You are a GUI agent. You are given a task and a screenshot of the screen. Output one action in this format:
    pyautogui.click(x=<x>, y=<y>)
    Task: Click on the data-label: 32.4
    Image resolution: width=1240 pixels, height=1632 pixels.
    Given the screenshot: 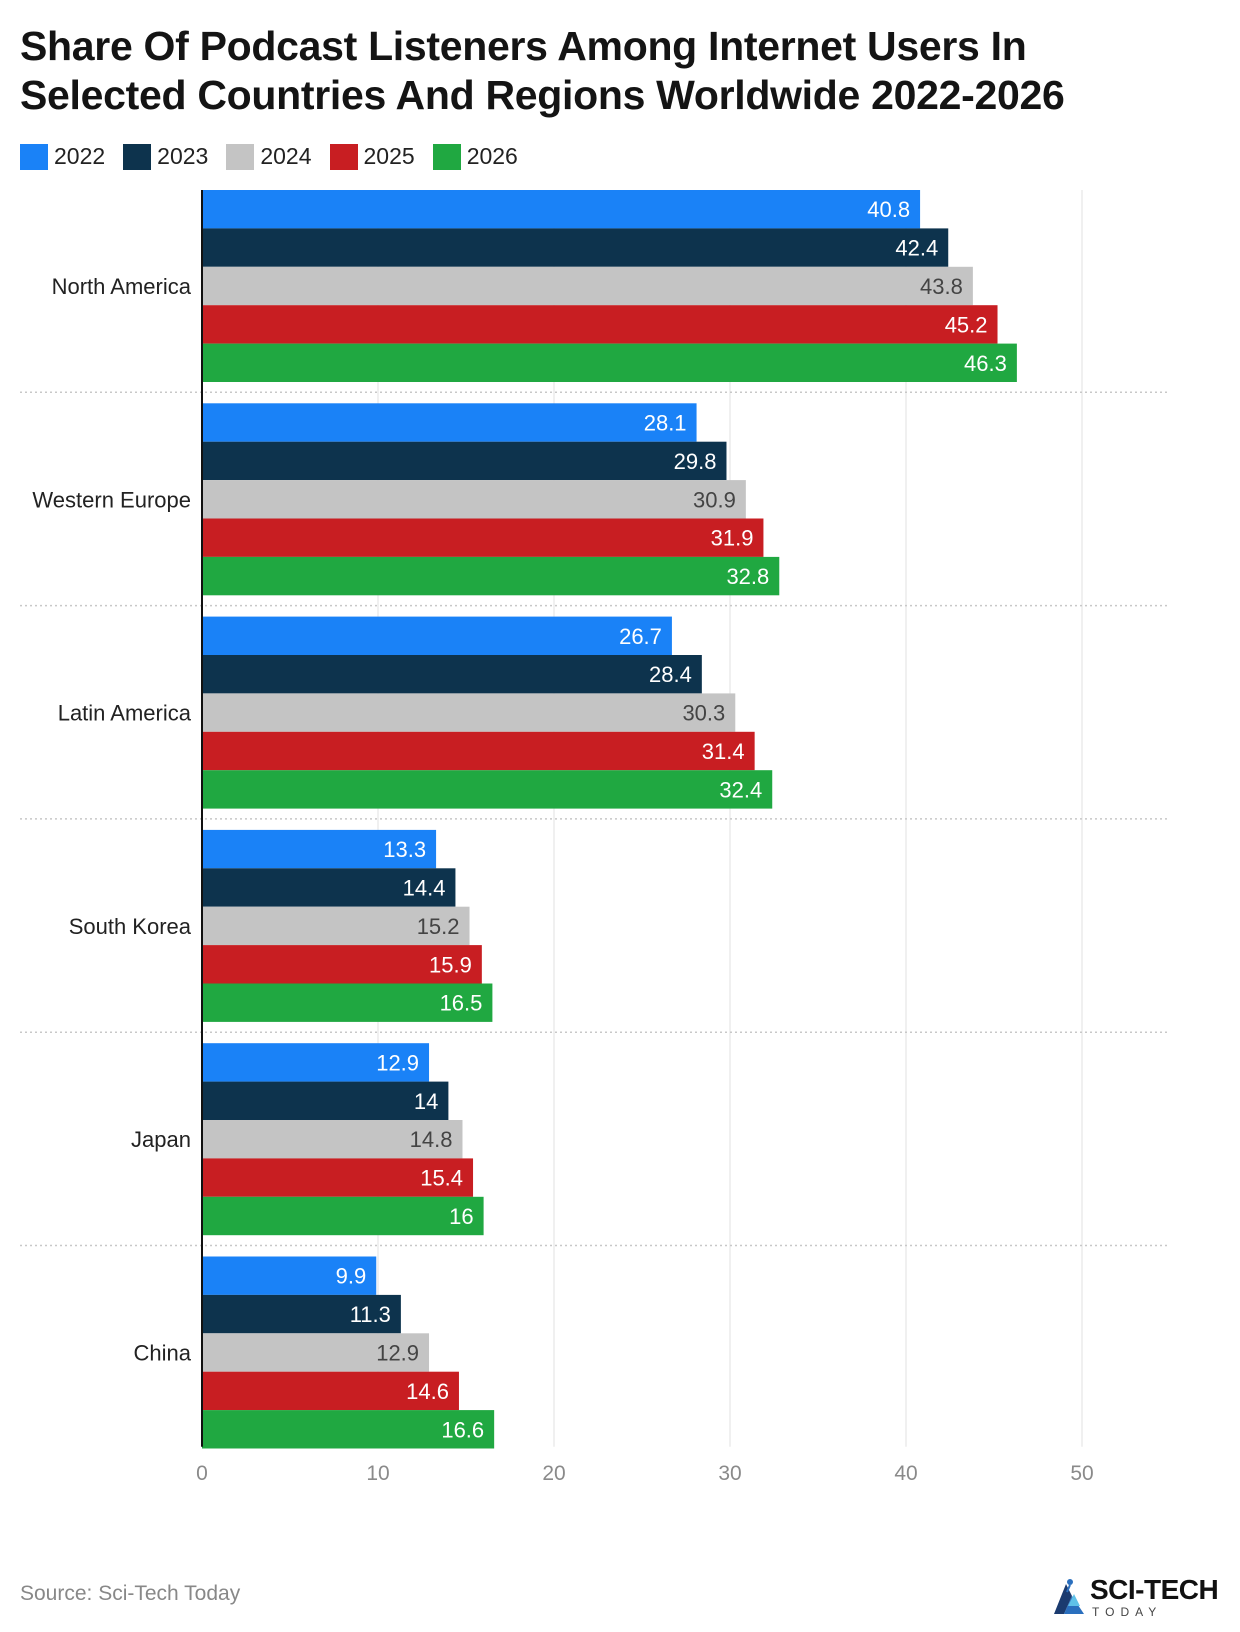 What is the action you would take?
    pyautogui.click(x=740, y=789)
    